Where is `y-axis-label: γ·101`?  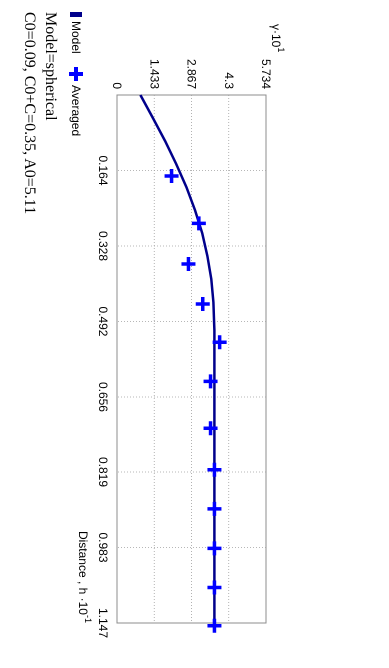 y-axis-label: γ·101 is located at coordinates (277, 38).